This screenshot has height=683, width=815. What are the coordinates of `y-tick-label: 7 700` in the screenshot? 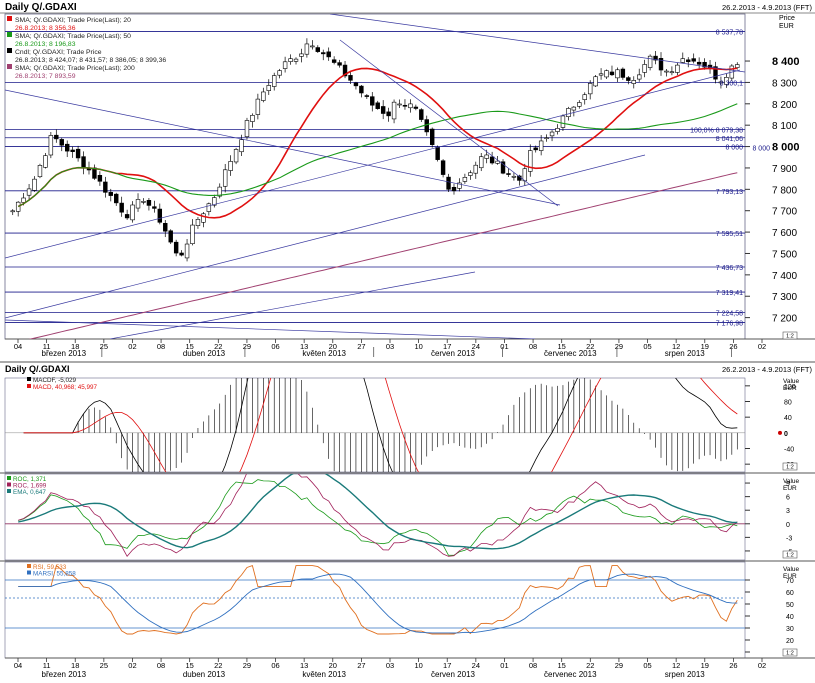 It's located at (784, 212).